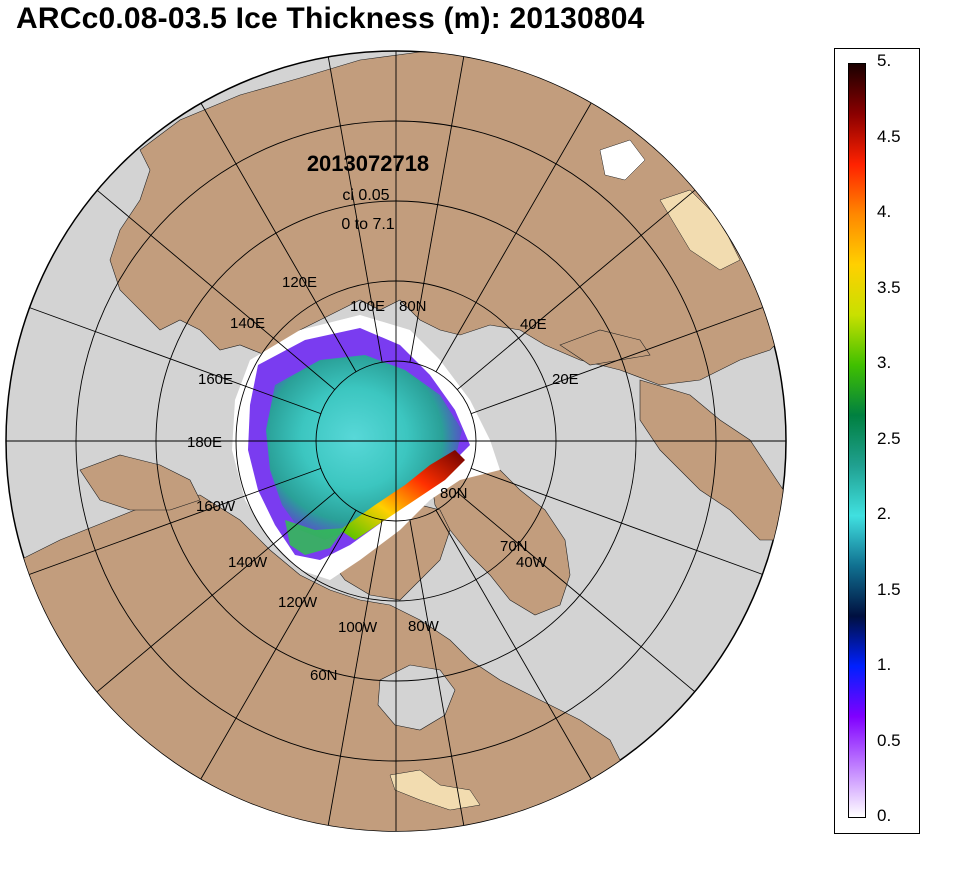 This screenshot has height=872, width=961. I want to click on ice-green-edge, so click(315, 537).